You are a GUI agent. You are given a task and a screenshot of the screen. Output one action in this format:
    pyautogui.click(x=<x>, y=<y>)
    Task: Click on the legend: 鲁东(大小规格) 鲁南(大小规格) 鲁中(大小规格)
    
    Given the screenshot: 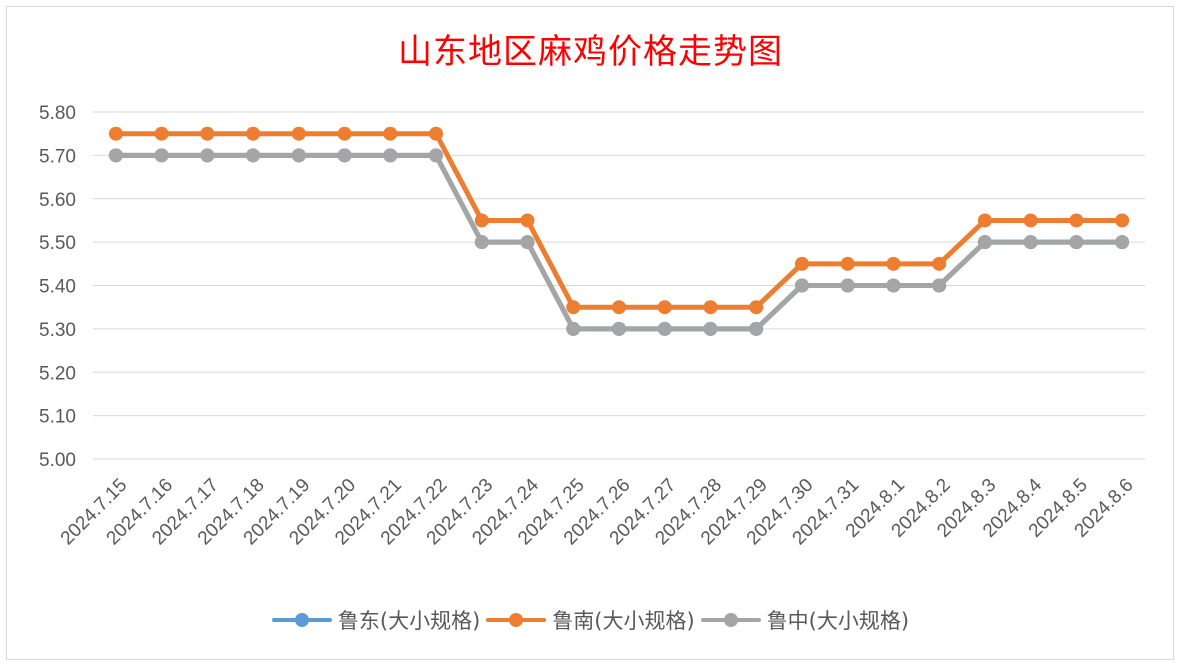 What is the action you would take?
    pyautogui.click(x=590, y=620)
    